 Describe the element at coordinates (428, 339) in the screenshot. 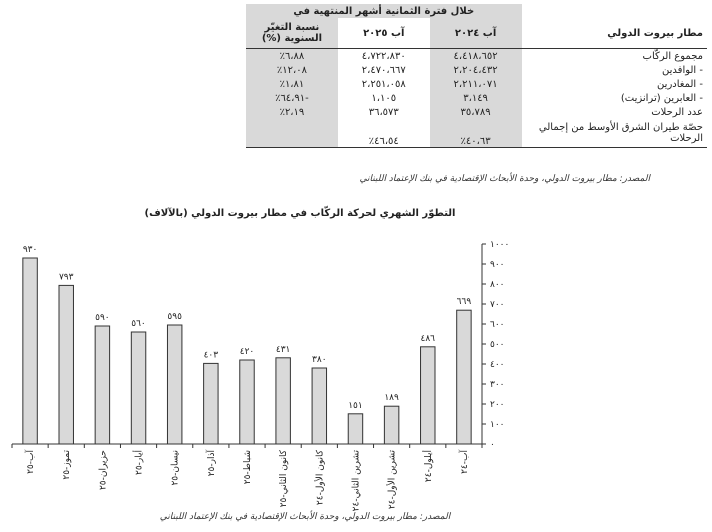

I see `bar-value-label: ٤٨٦` at that location.